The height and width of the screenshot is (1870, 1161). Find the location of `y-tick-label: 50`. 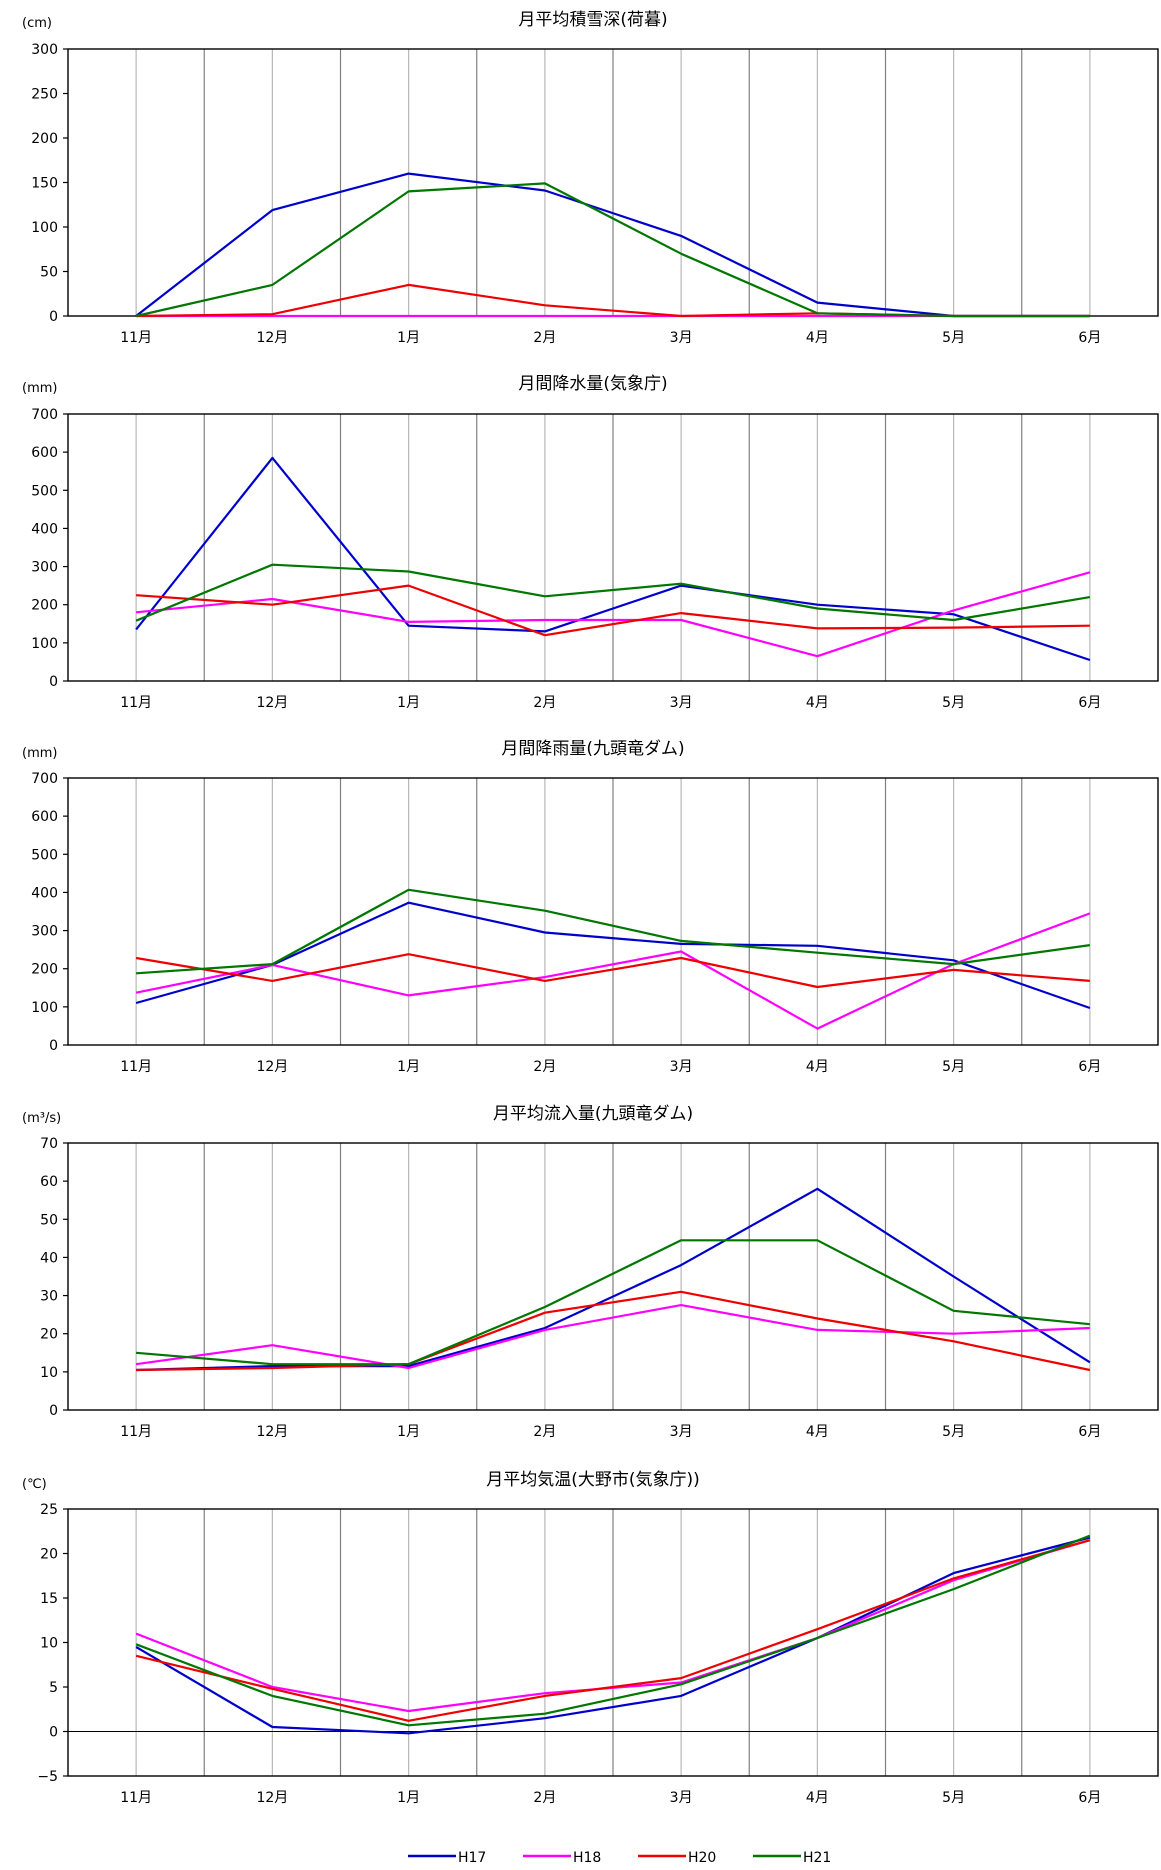

y-tick-label: 50 is located at coordinates (49, 1220).